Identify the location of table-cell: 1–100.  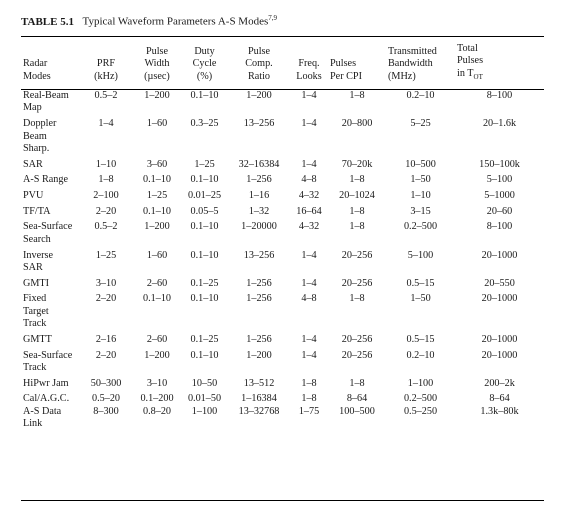
(420, 383).